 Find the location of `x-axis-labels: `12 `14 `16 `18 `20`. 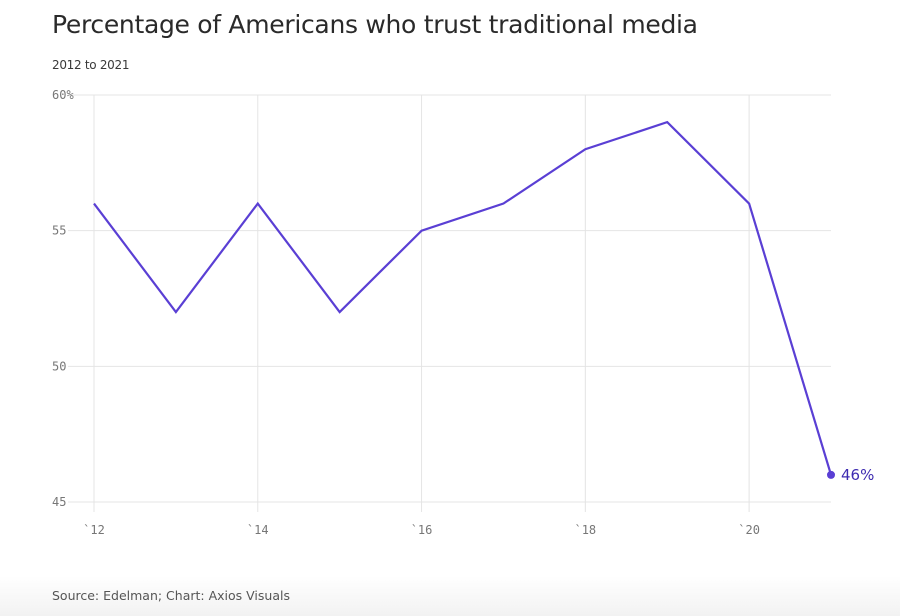

x-axis-labels: `12 `14 `16 `18 `20 is located at coordinates (421, 530).